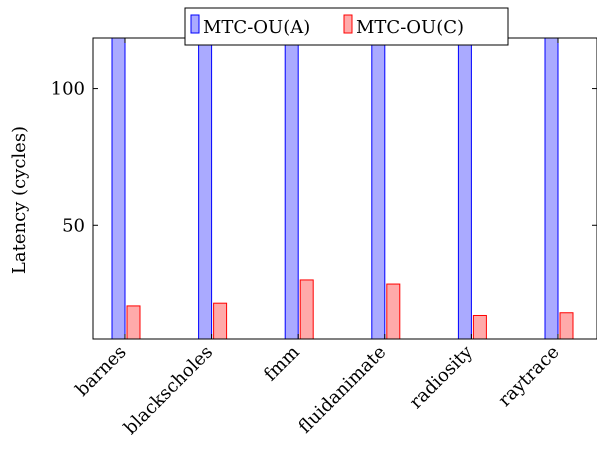  What do you see at coordinates (118, 188) in the screenshot?
I see `bar-mtc-ou-a-barnes` at bounding box center [118, 188].